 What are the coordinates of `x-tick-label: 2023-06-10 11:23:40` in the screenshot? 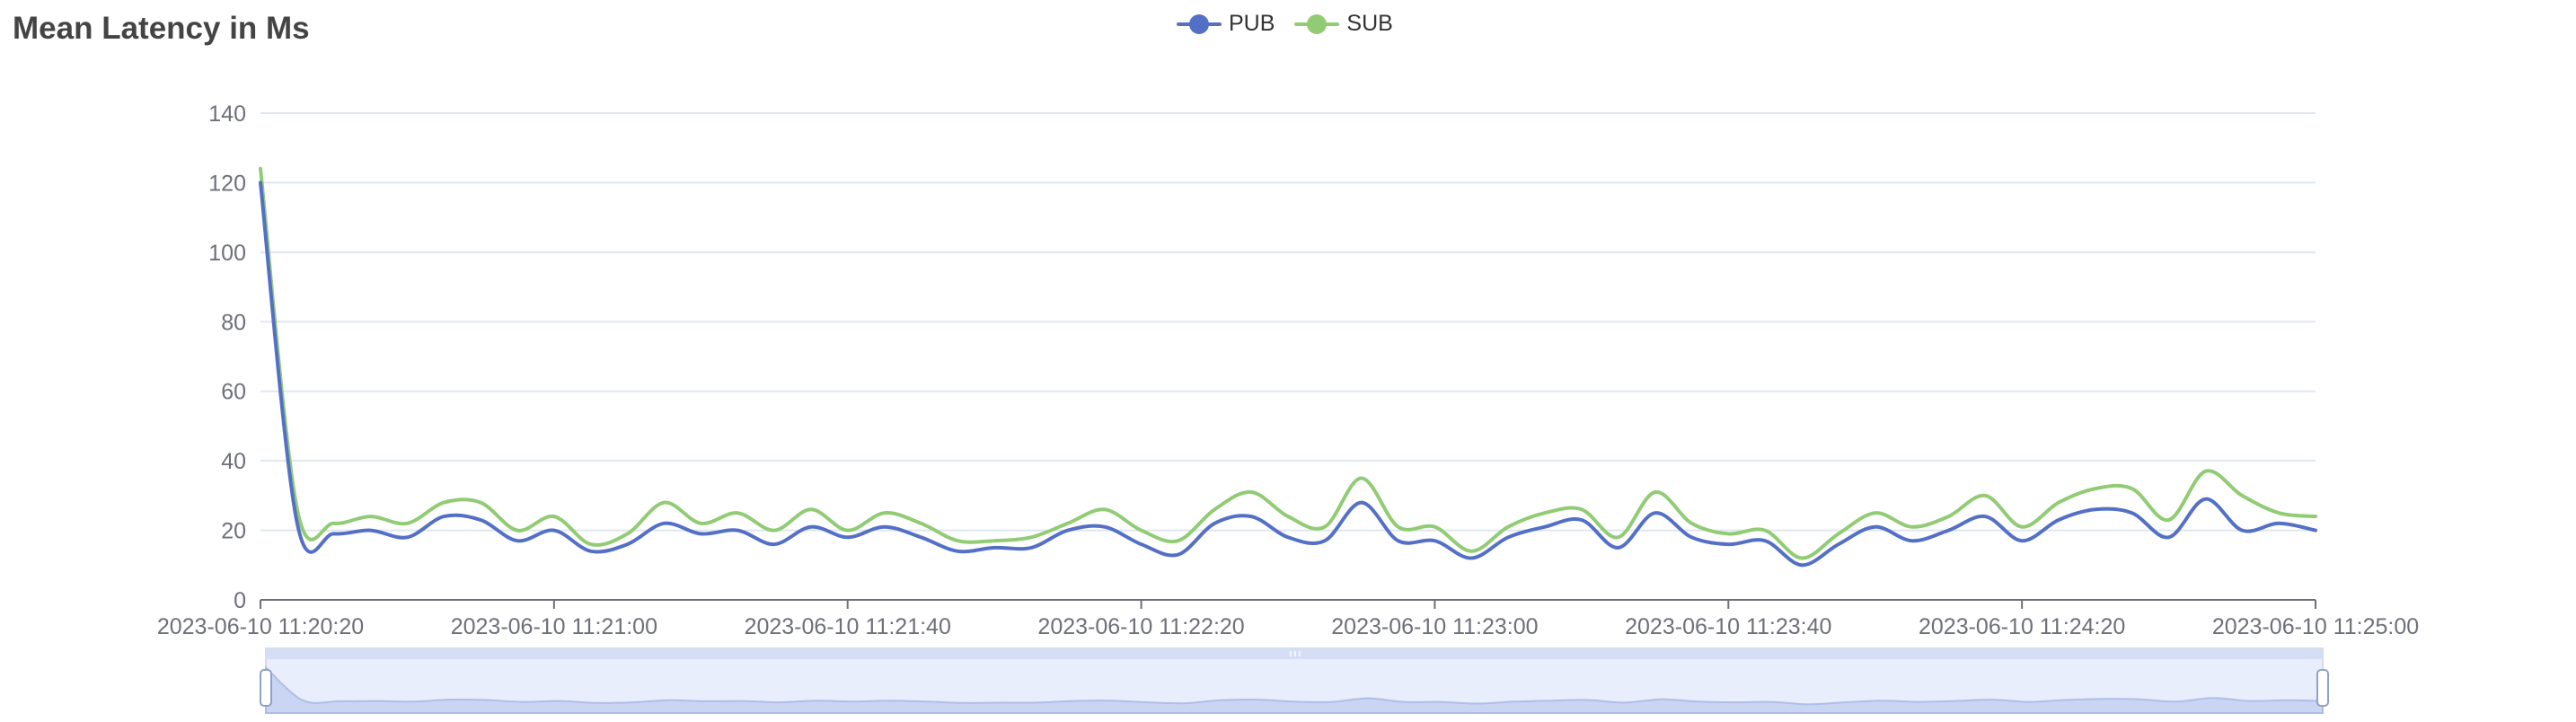 It's located at (1728, 626).